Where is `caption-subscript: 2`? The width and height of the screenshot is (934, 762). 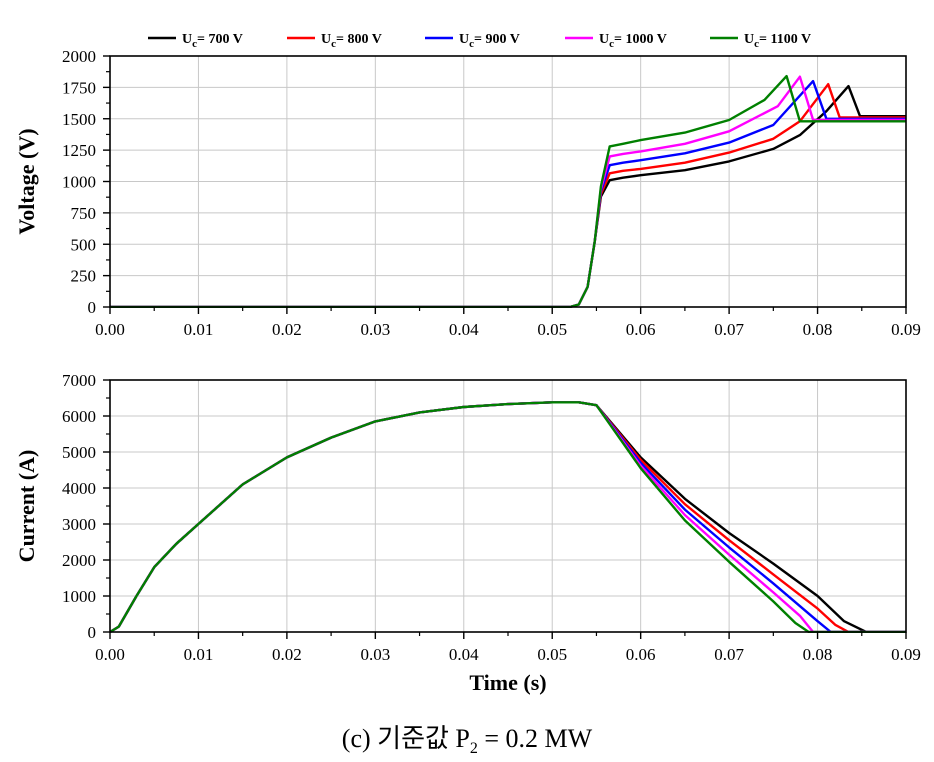 caption-subscript: 2 is located at coordinates (473, 749).